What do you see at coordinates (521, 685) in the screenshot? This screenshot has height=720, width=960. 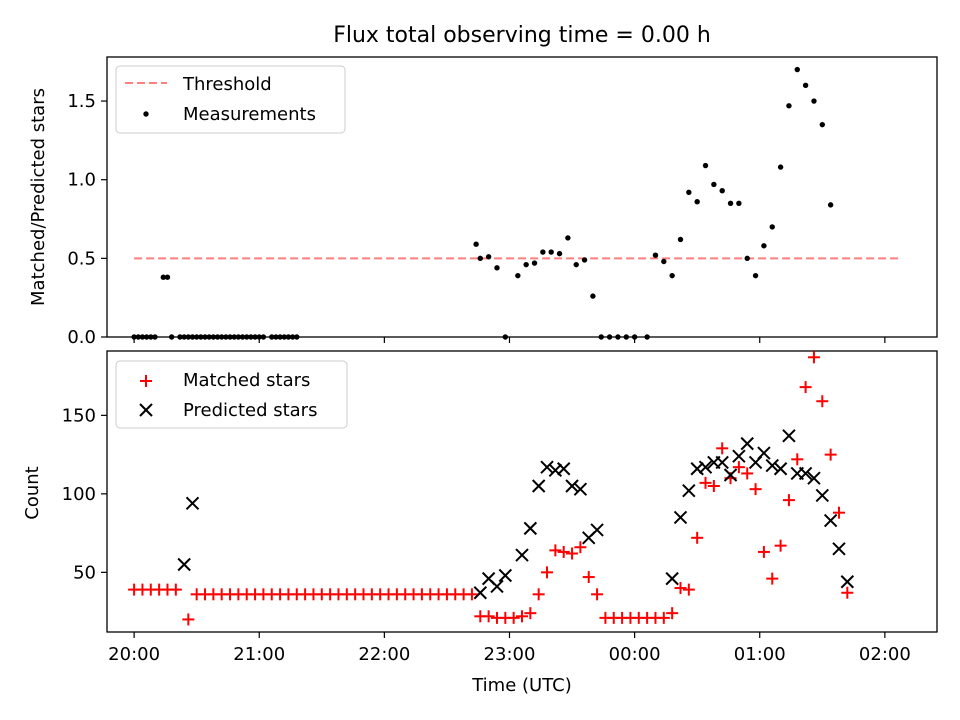 I see `x-axis-label: Time (UTC)` at bounding box center [521, 685].